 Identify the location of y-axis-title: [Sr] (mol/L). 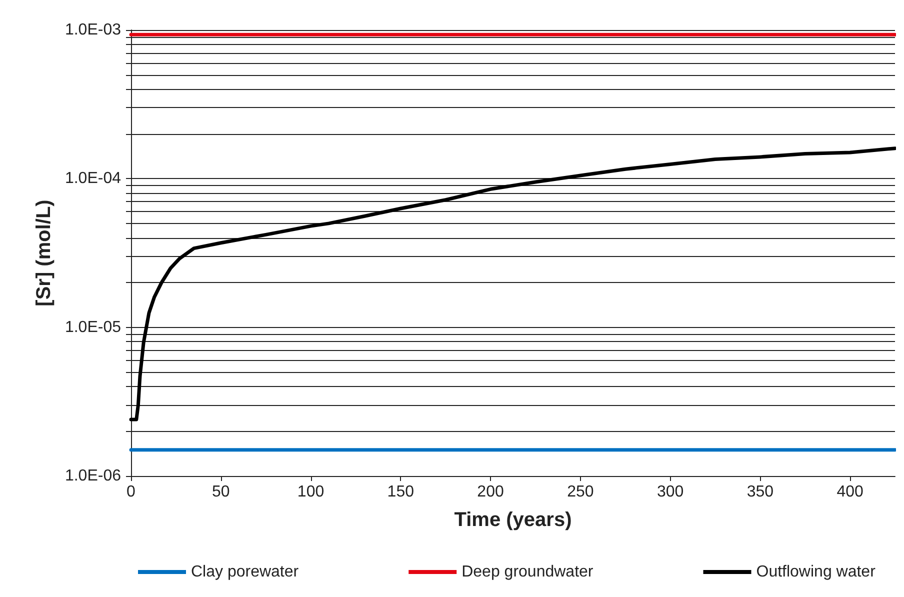
(44, 253).